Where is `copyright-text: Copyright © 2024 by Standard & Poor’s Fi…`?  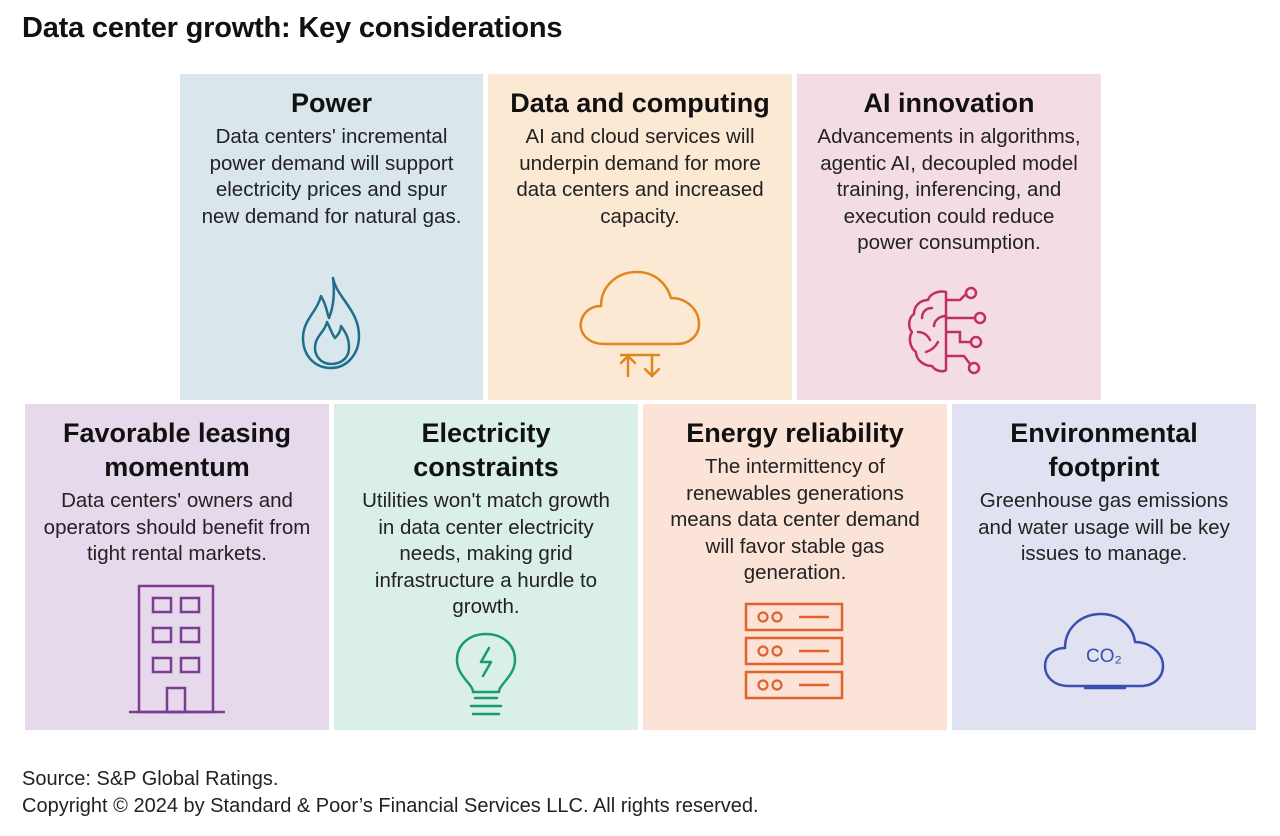
copyright-text: Copyright © 2024 by Standard & Poor’s Fi… is located at coordinates (390, 806).